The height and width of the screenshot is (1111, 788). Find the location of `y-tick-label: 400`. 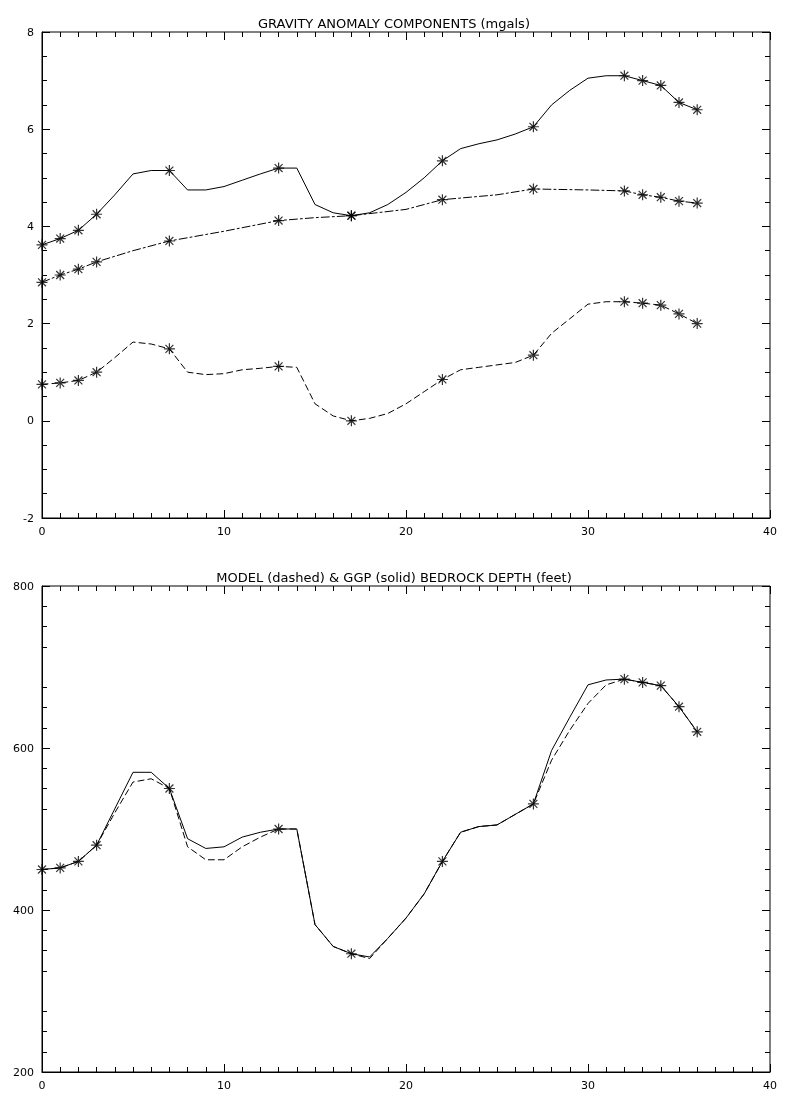

y-tick-label: 400 is located at coordinates (23, 910).